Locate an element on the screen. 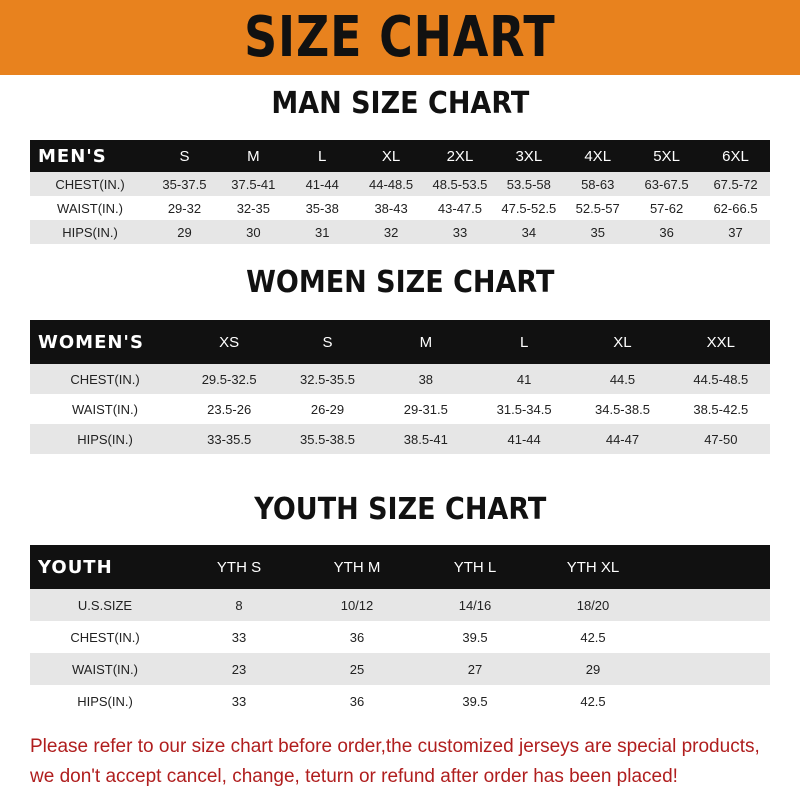 Image resolution: width=800 pixels, height=800 pixels. size-value: 29-32 is located at coordinates (184, 208).